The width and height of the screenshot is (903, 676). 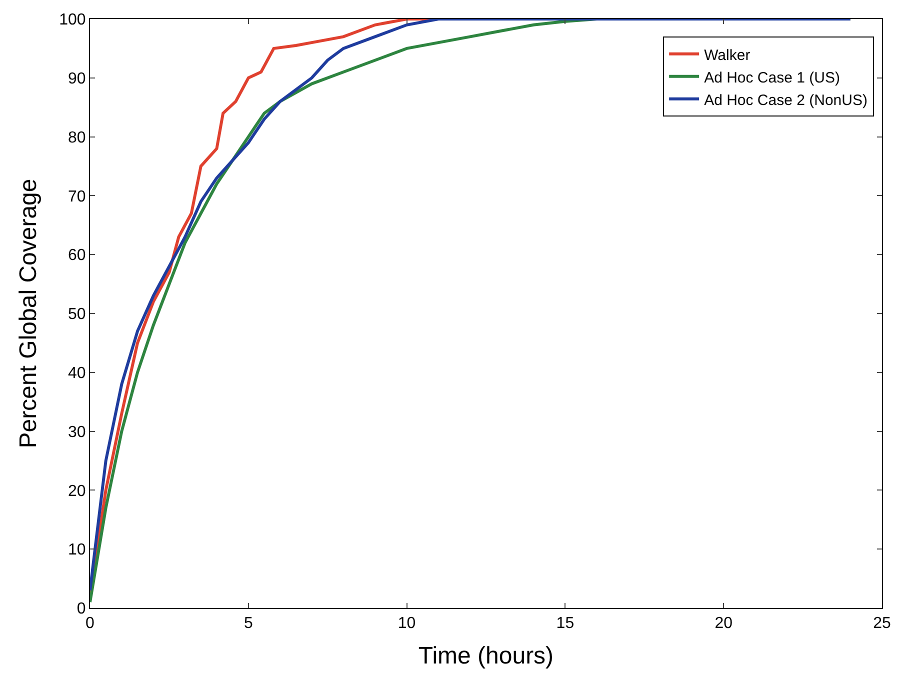 What do you see at coordinates (81, 609) in the screenshot?
I see `y-tick-label: 0` at bounding box center [81, 609].